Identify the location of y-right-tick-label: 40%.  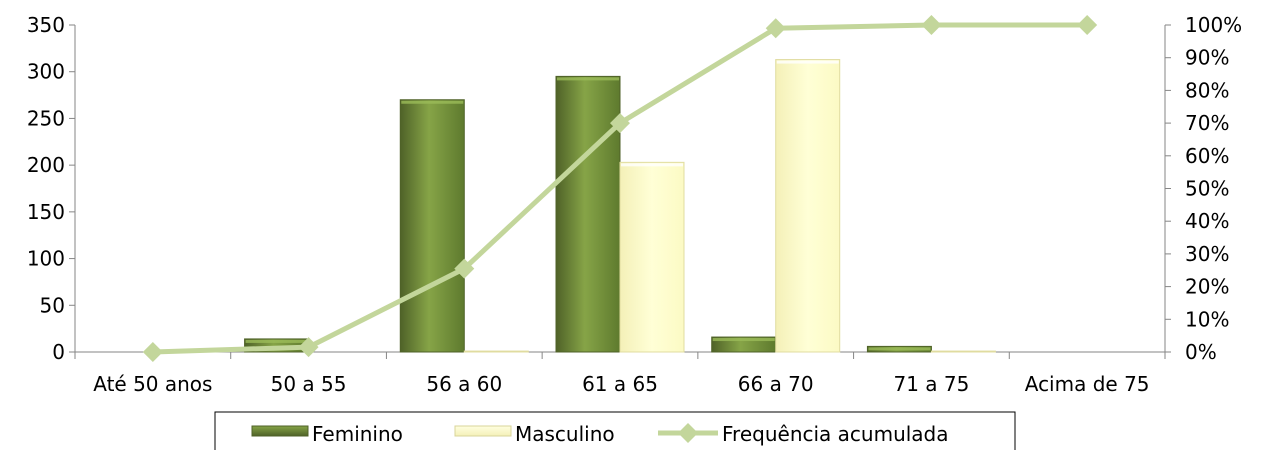
(1207, 221).